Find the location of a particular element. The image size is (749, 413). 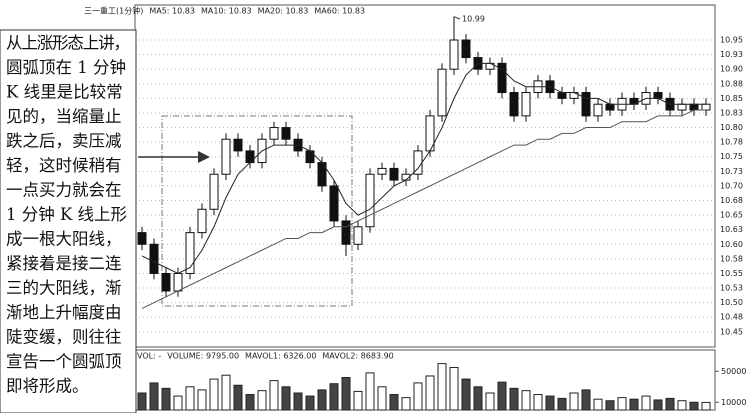

text-box-line: 跌之后，卖压减 is located at coordinates (64, 141).